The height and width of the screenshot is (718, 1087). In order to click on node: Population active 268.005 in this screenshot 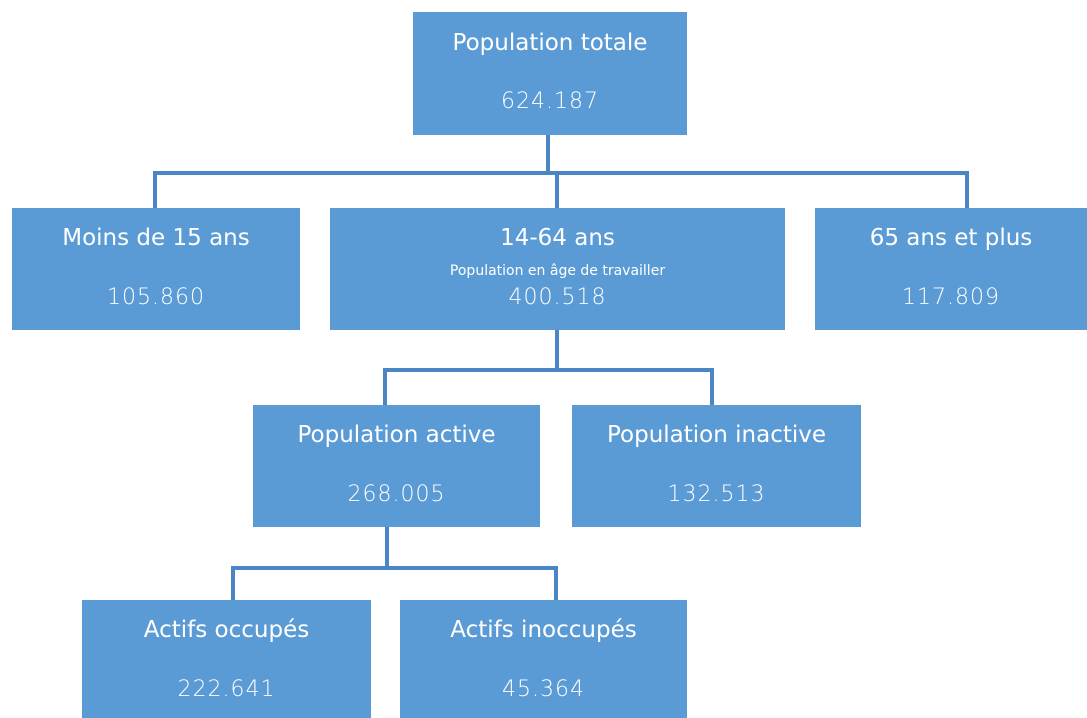, I will do `click(396, 466)`.